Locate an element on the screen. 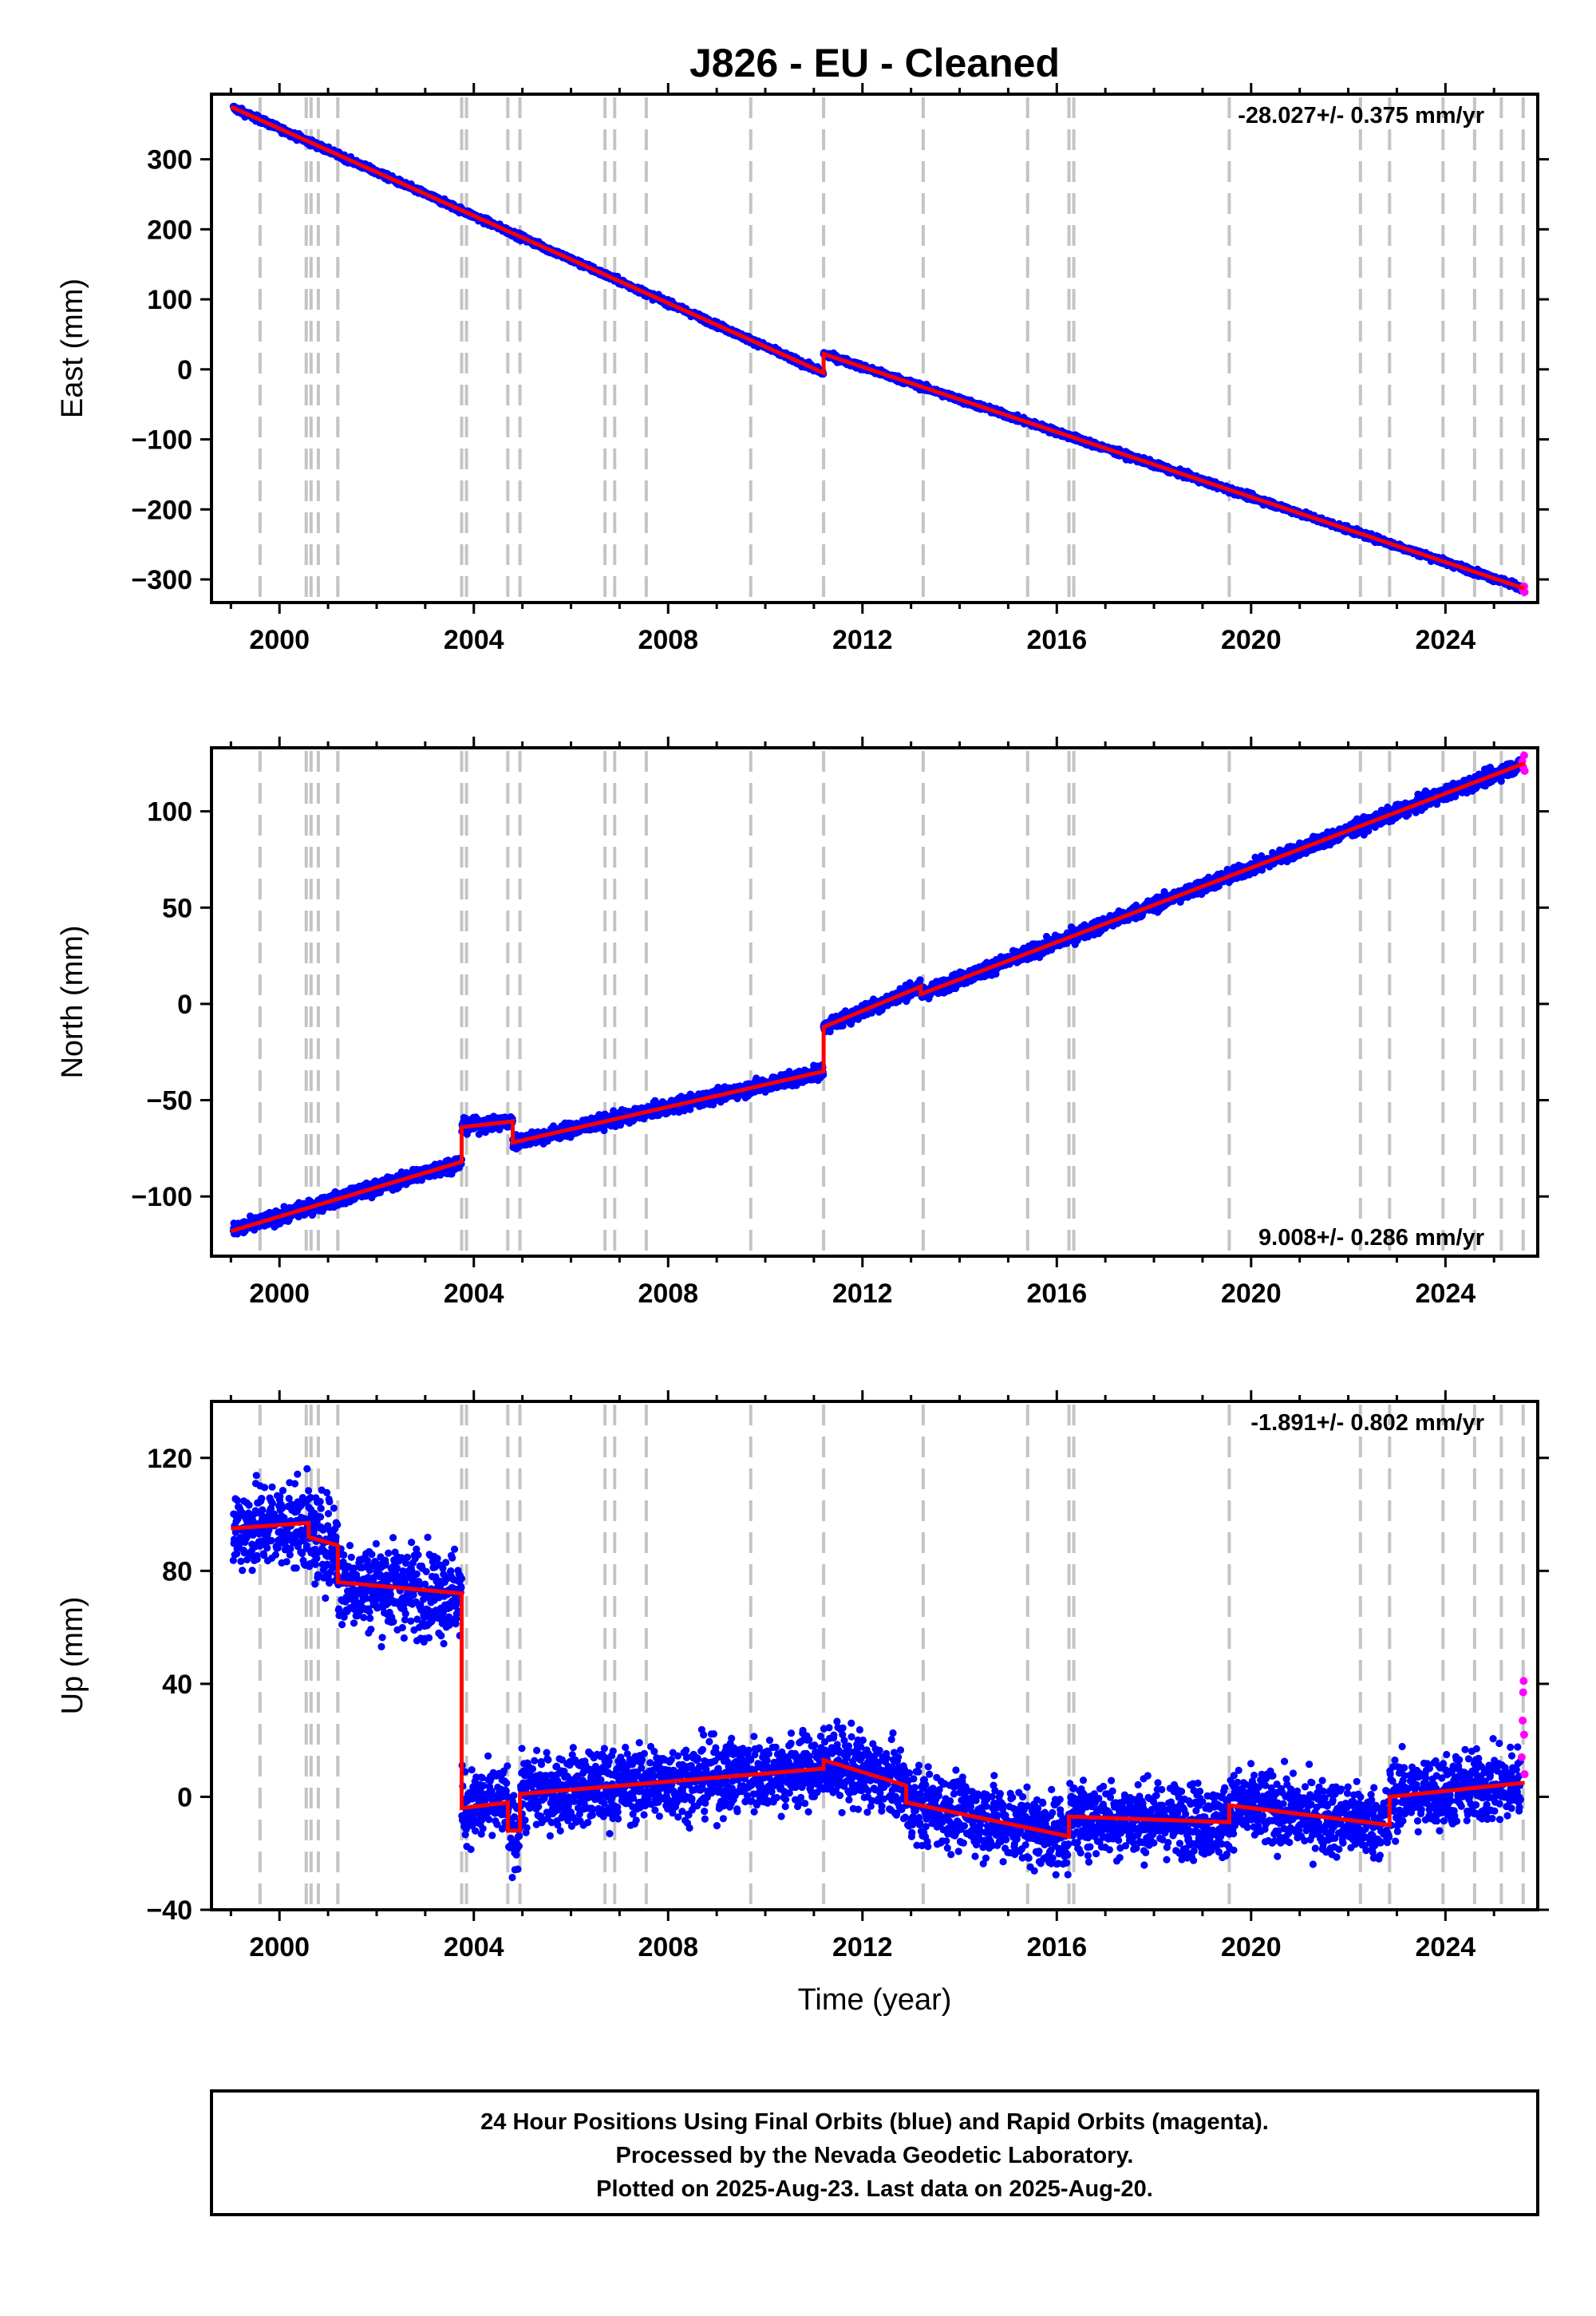  x-tick-label: 2024 is located at coordinates (1446, 640).